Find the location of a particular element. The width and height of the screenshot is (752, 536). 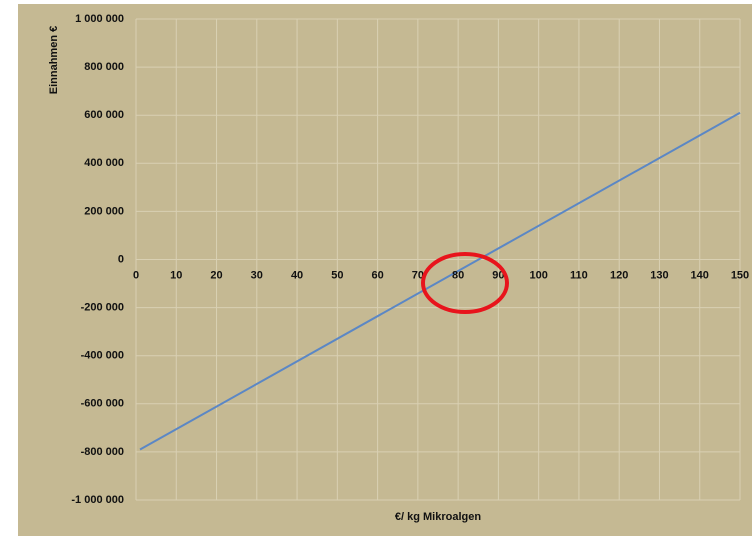

x-tick-label: 10 is located at coordinates (176, 275).